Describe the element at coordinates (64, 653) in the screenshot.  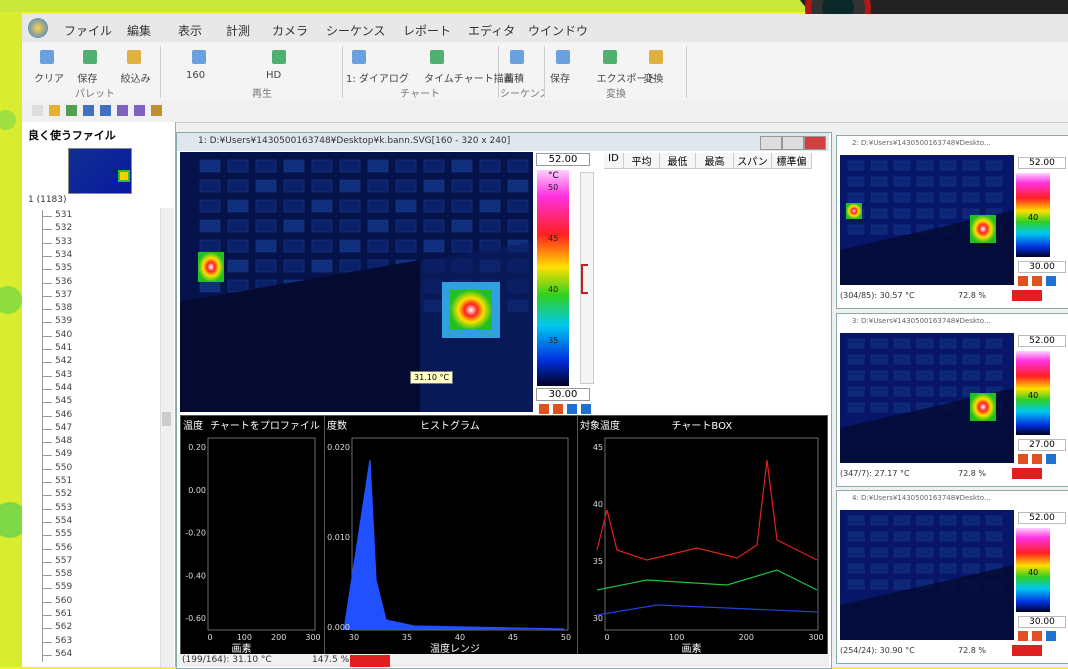
I see `file-item: 564` at that location.